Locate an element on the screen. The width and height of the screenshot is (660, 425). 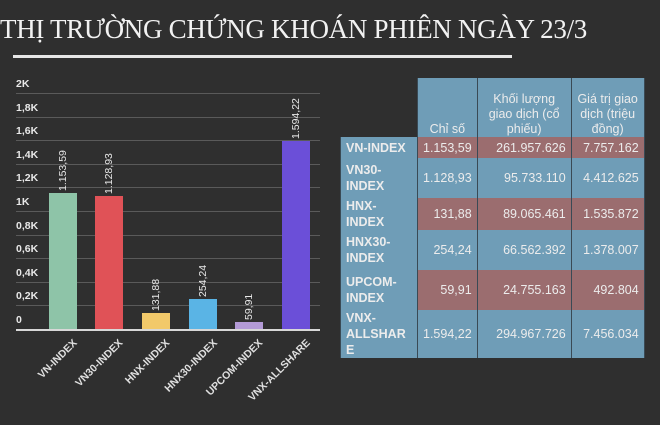
row-index: 1.128,93 is located at coordinates (447, 178).